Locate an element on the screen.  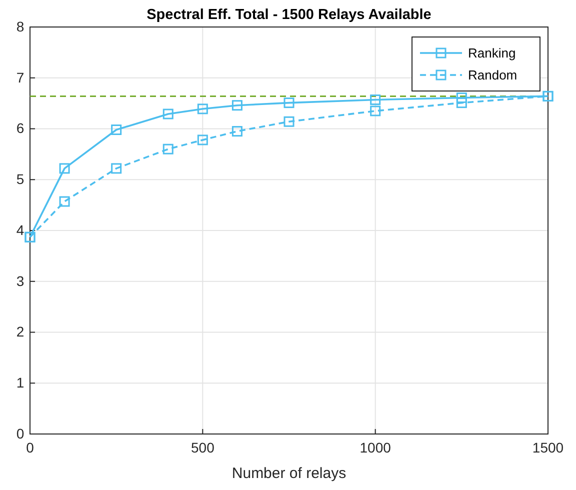
y-tick-label: 6 is located at coordinates (20, 128).